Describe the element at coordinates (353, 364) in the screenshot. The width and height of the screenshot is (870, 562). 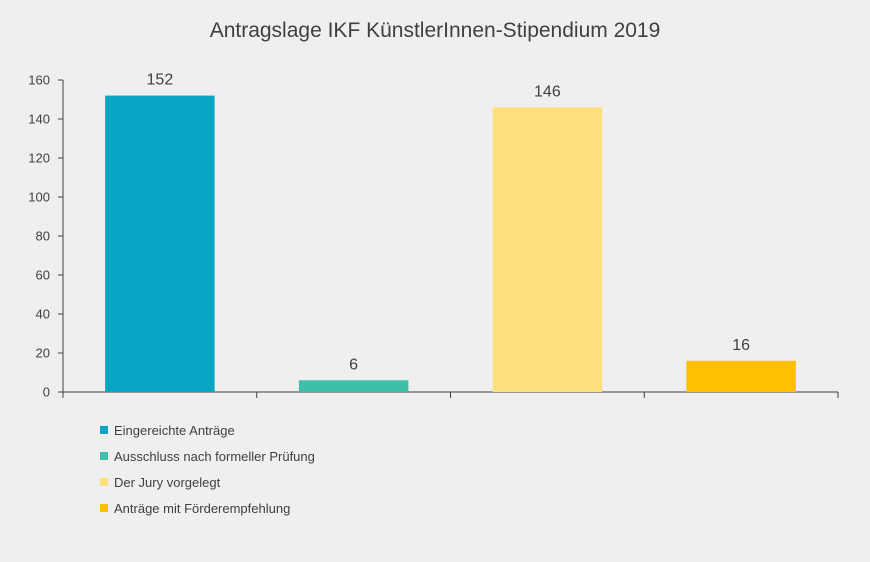
I see `data-label: 6` at that location.